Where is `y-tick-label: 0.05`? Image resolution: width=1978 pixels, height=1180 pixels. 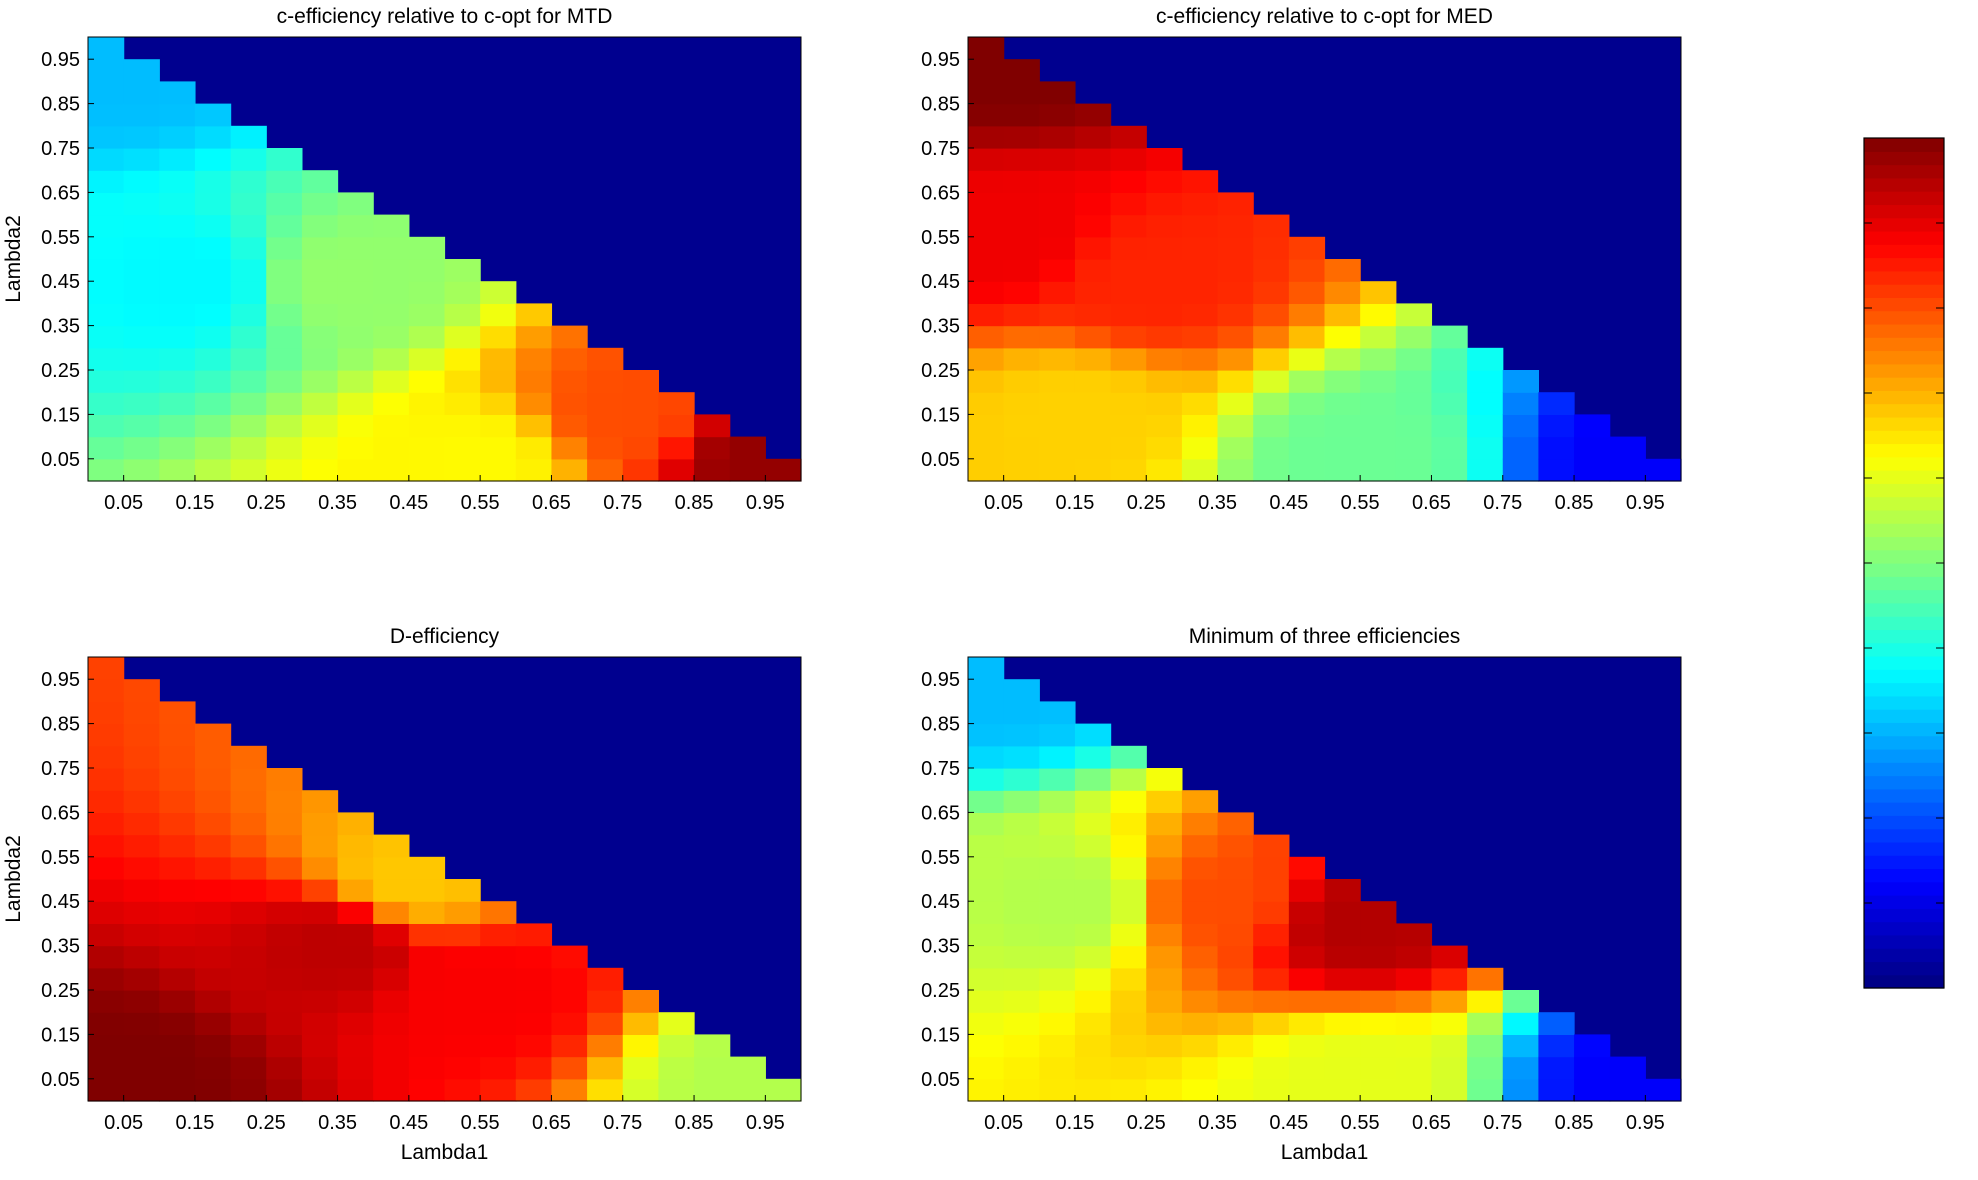 y-tick-label: 0.05 is located at coordinates (940, 1080).